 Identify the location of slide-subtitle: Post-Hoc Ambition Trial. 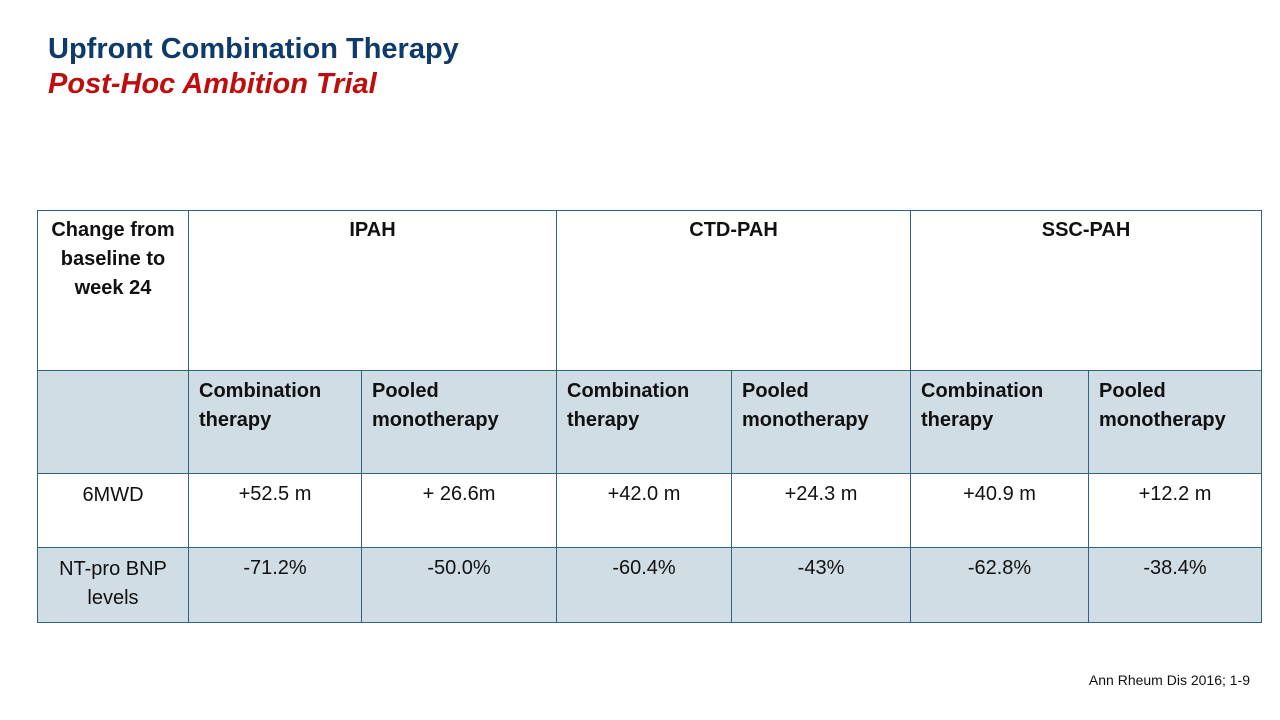
(212, 84).